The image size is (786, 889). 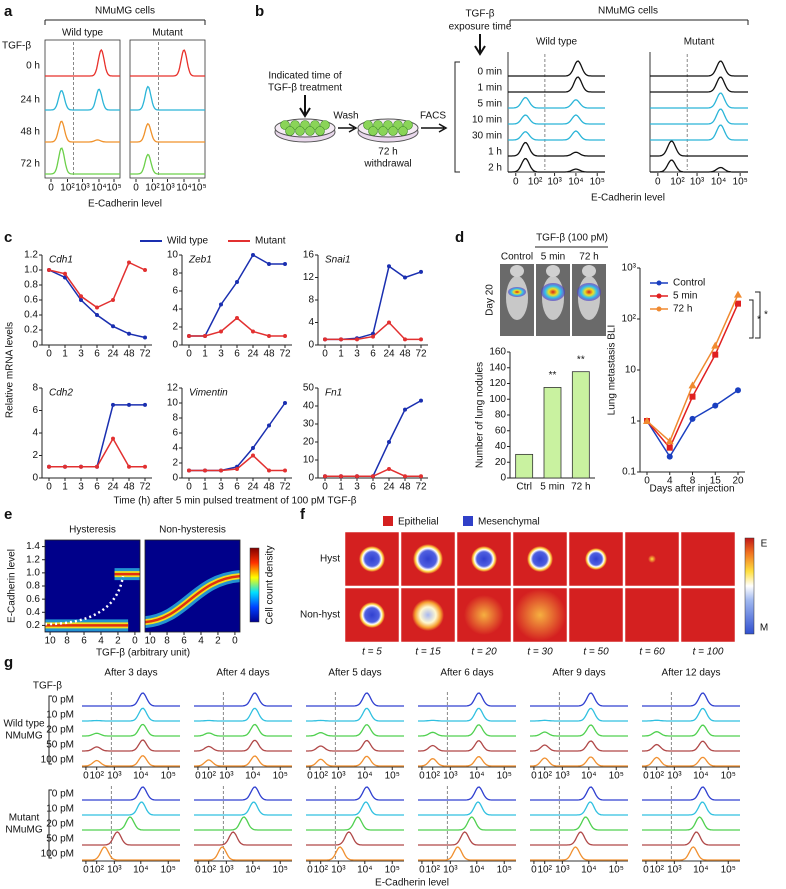 What do you see at coordinates (628, 11) in the screenshot?
I see `panel-title: NMuMG cells` at bounding box center [628, 11].